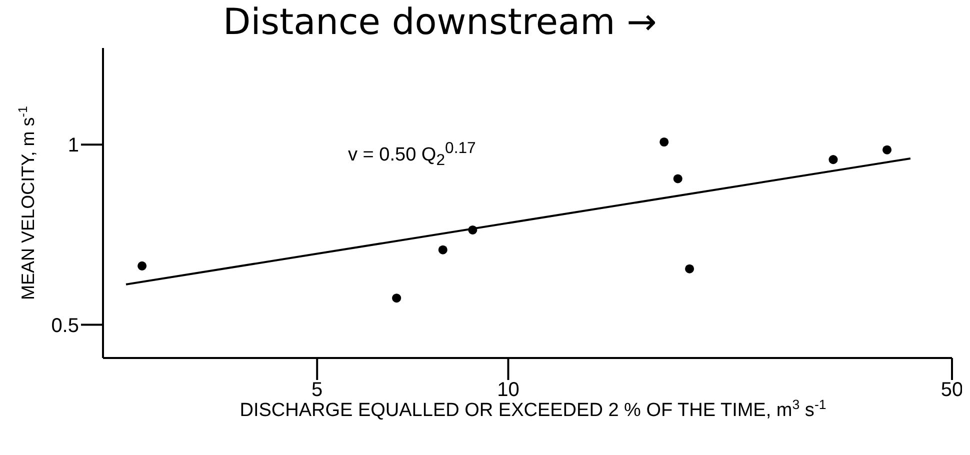 This screenshot has width=970, height=455. Describe the element at coordinates (65, 325) in the screenshot. I see `y-tick-label: 0.5` at that location.